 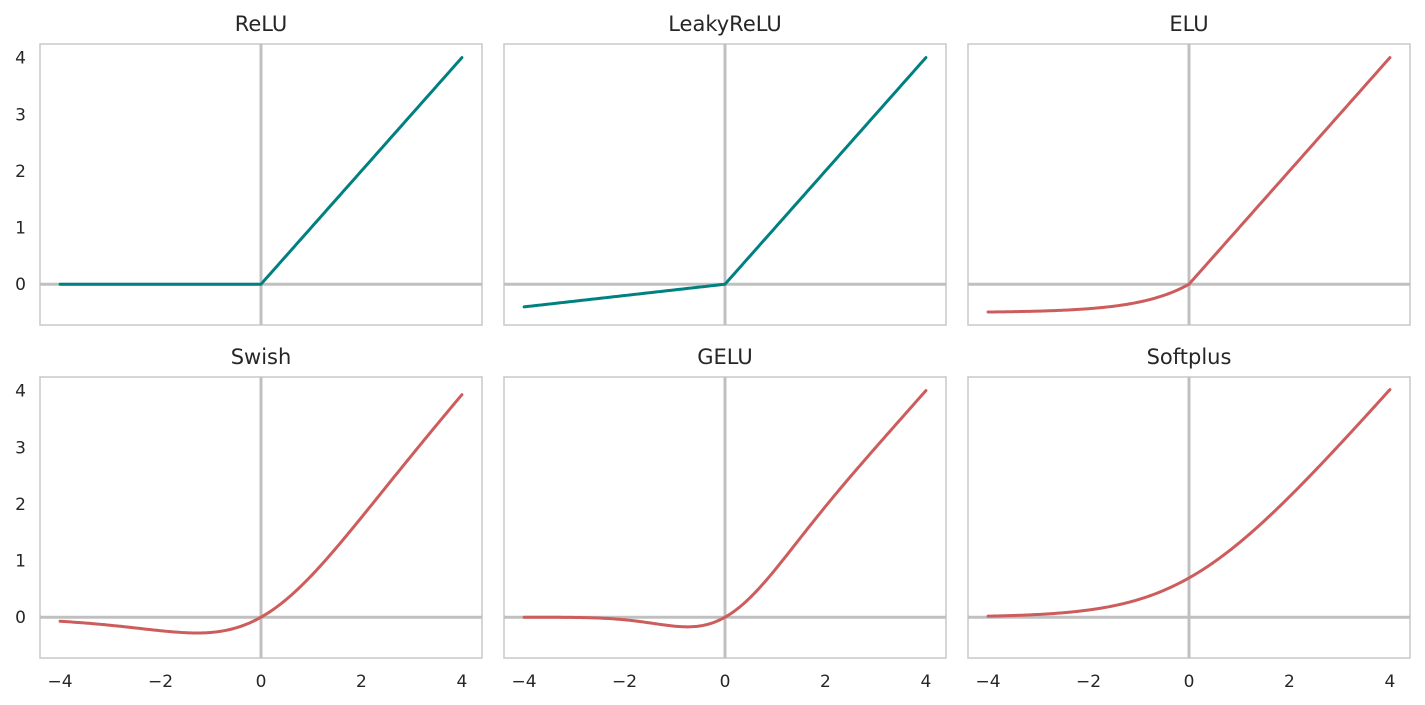 I want to click on panel-title: ReLU, so click(x=261, y=24).